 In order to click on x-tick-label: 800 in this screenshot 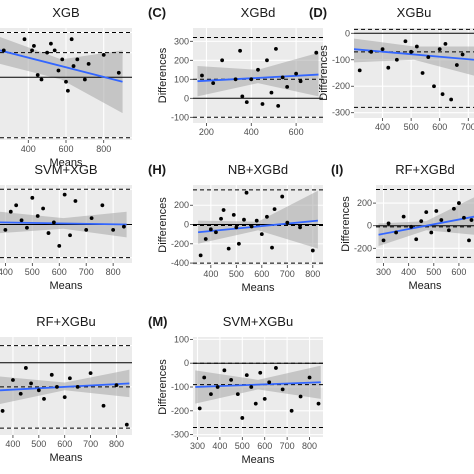, I will do `click(103, 149)`.